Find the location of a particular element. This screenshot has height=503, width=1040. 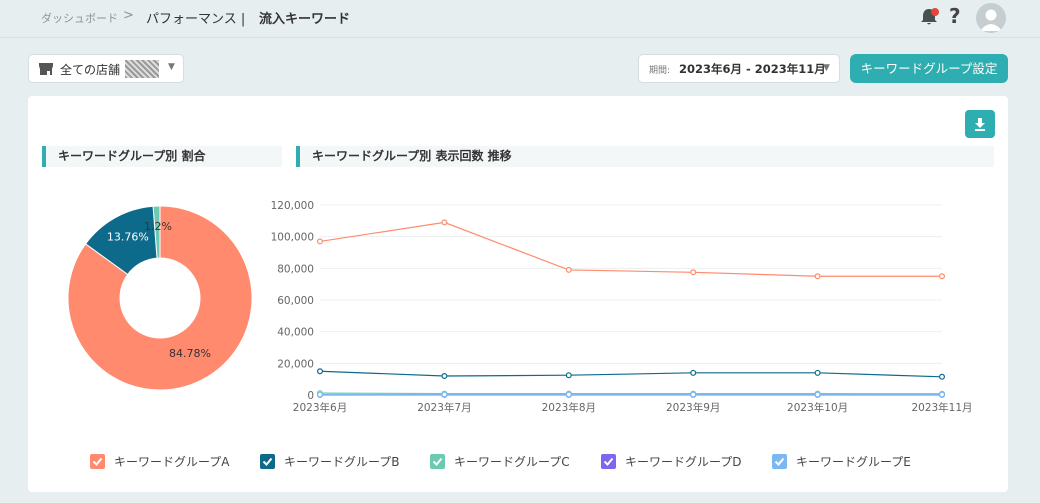

donut-slice is located at coordinates (160, 298).